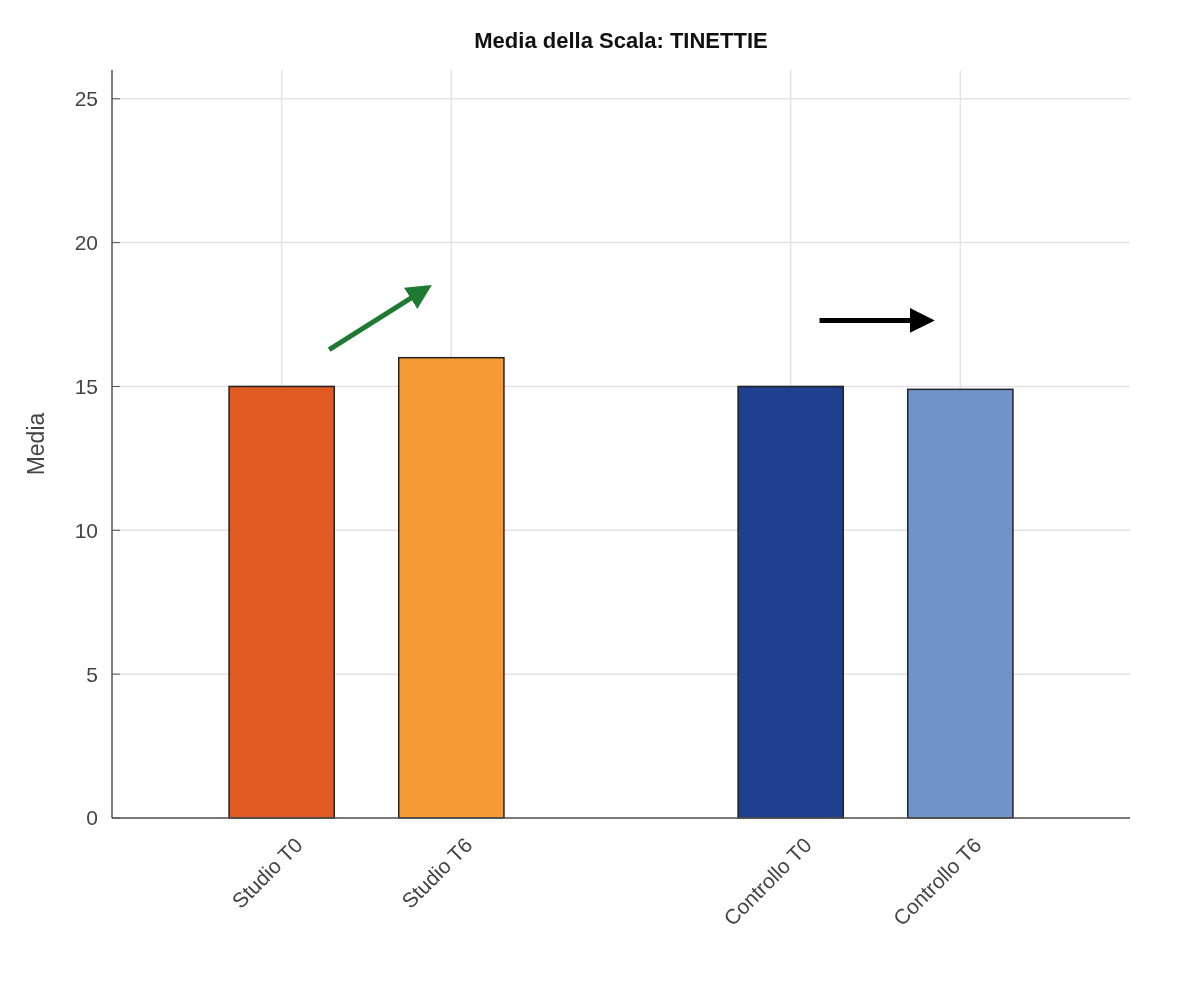 This screenshot has height=990, width=1179. What do you see at coordinates (92, 674) in the screenshot?
I see `y-tick-label: 5` at bounding box center [92, 674].